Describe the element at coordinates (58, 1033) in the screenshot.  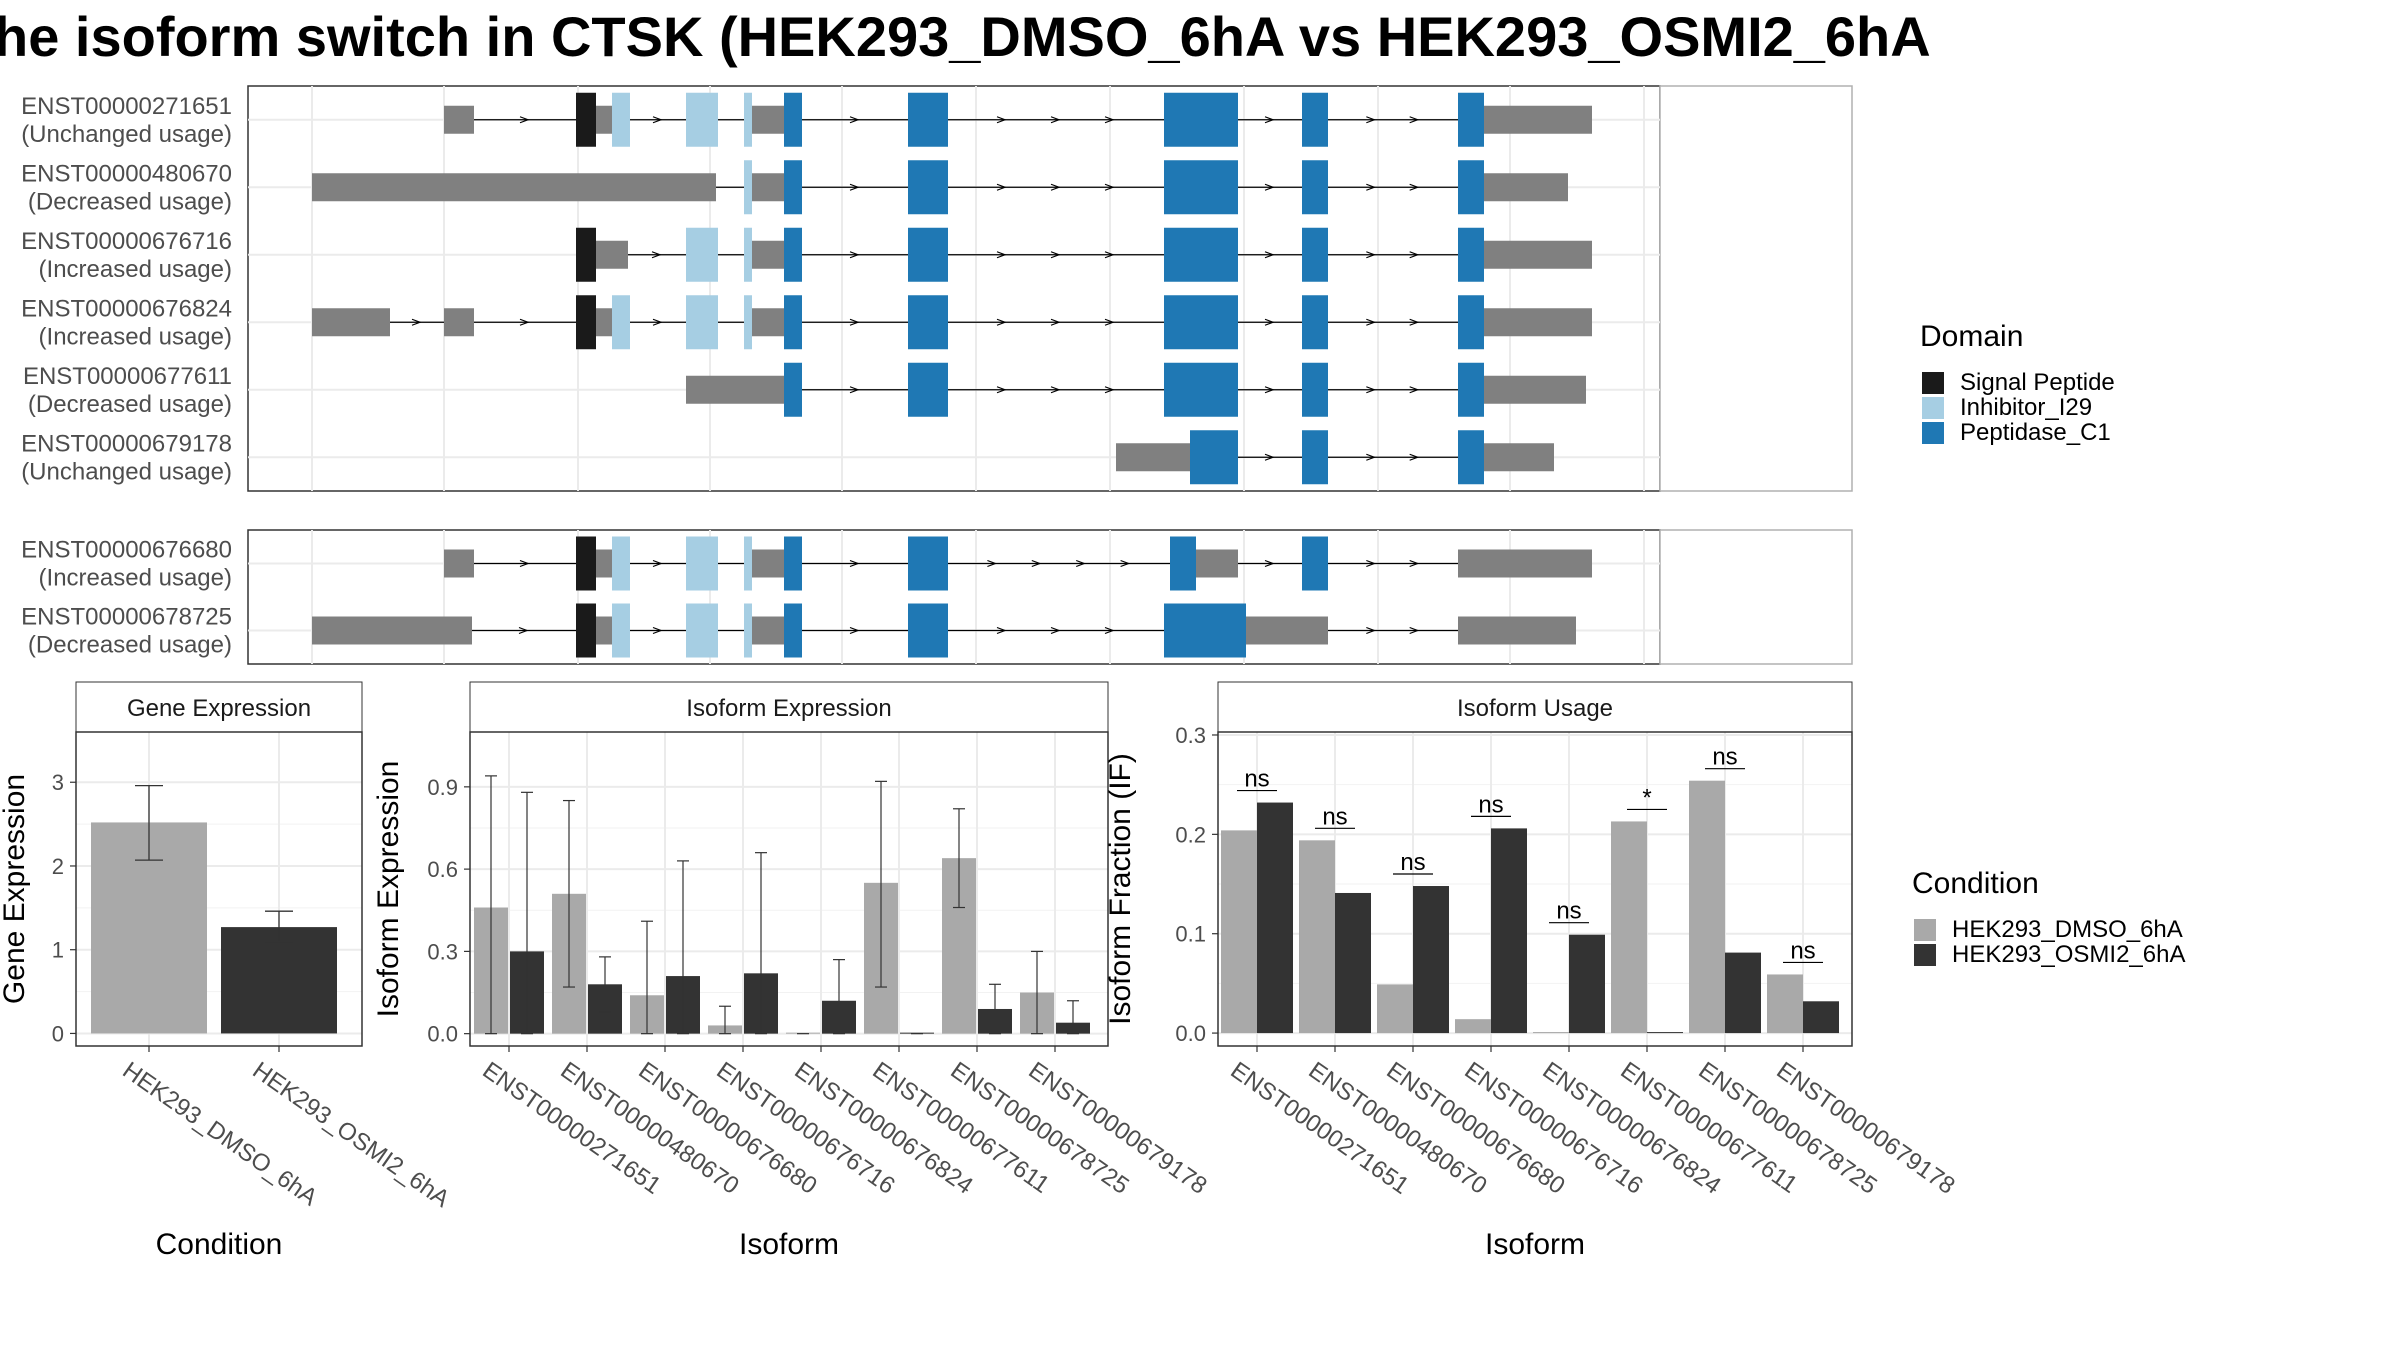
I see `y-tick-label: 0` at that location.